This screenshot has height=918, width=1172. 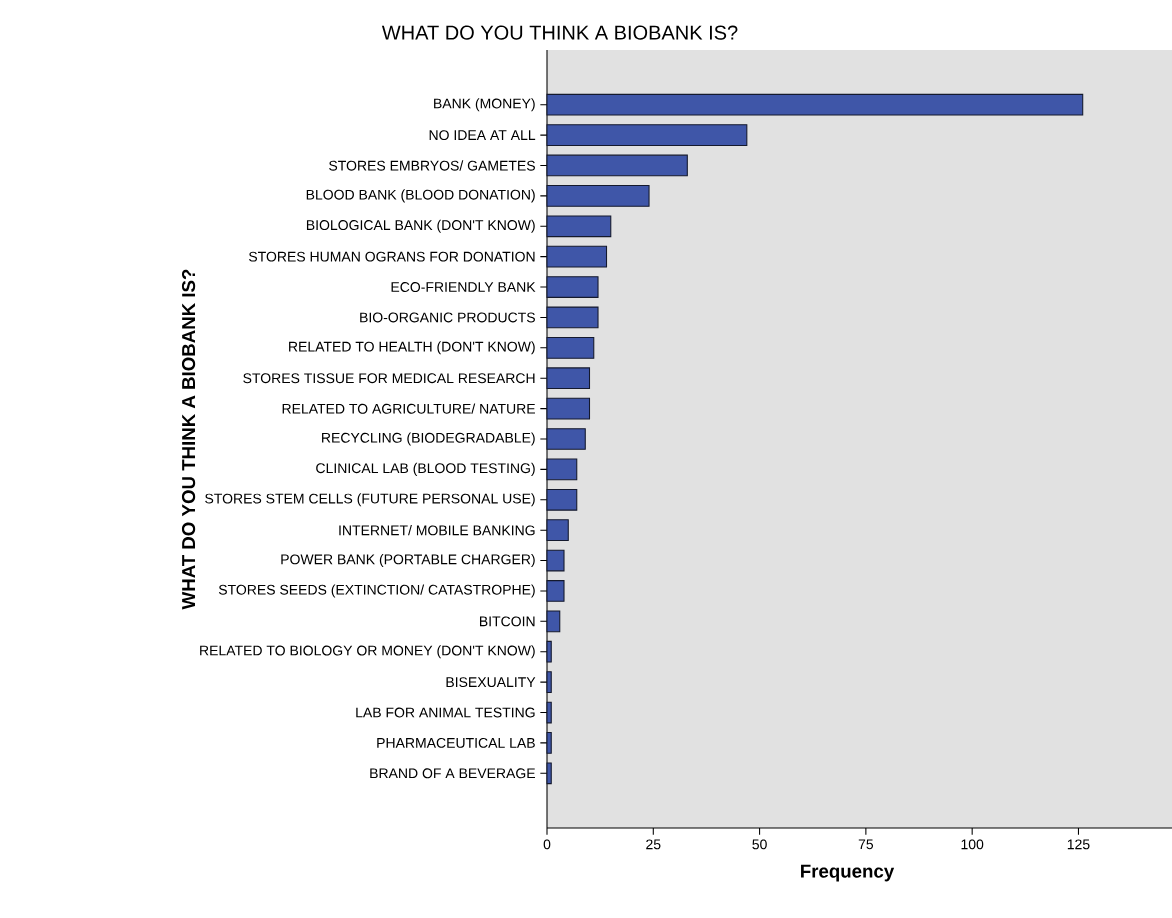 What do you see at coordinates (391, 256) in the screenshot?
I see `y-tick-label: STORES HUMAN OGRANS FOR DONATION` at bounding box center [391, 256].